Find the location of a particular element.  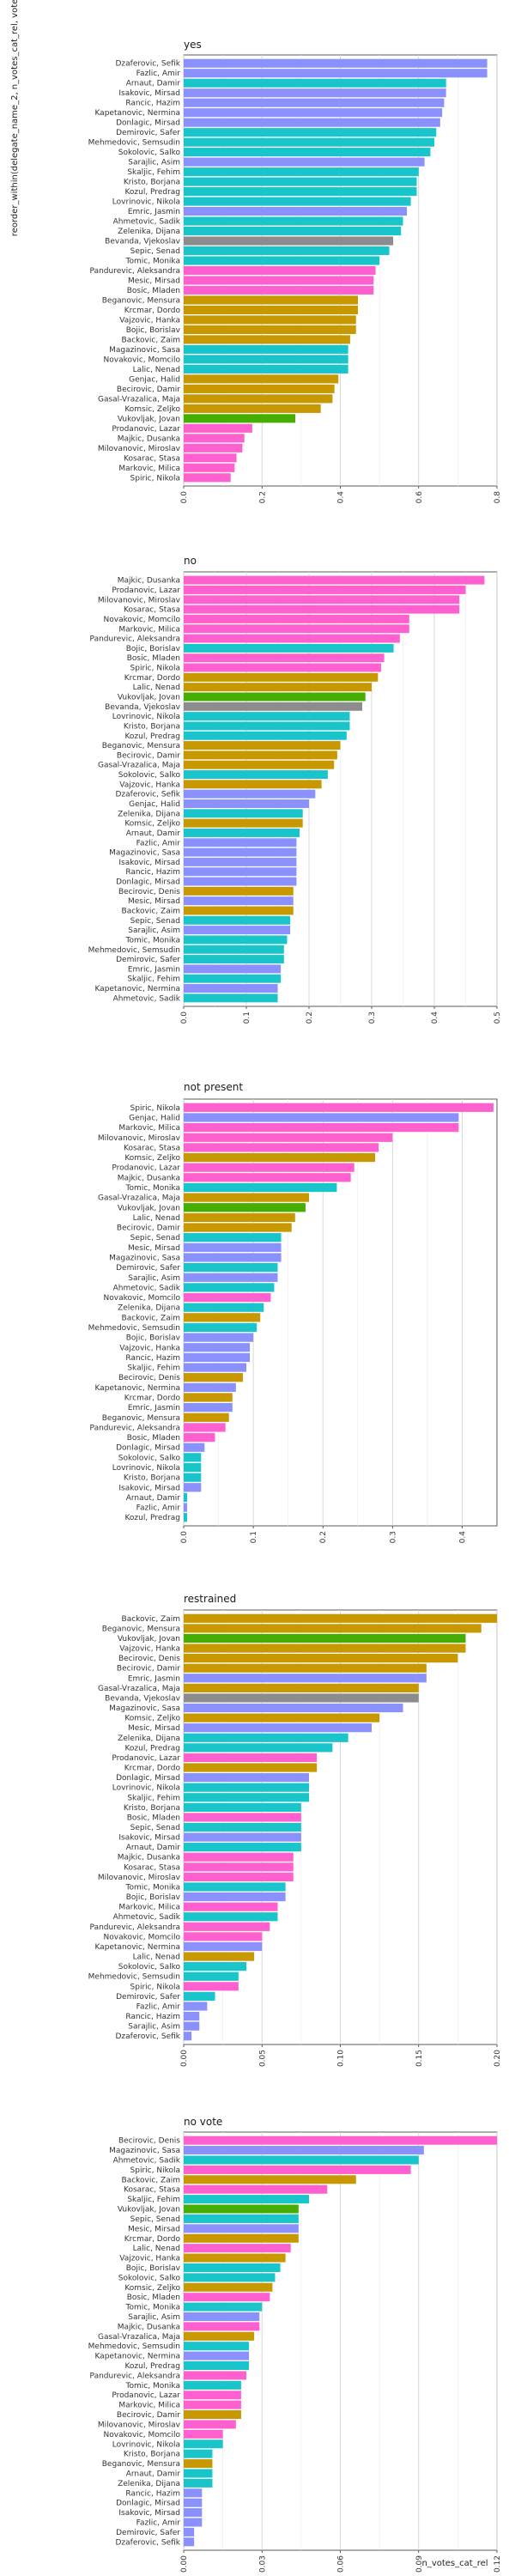

y-tick-label: Vukovljak, Jovan is located at coordinates (149, 1639).